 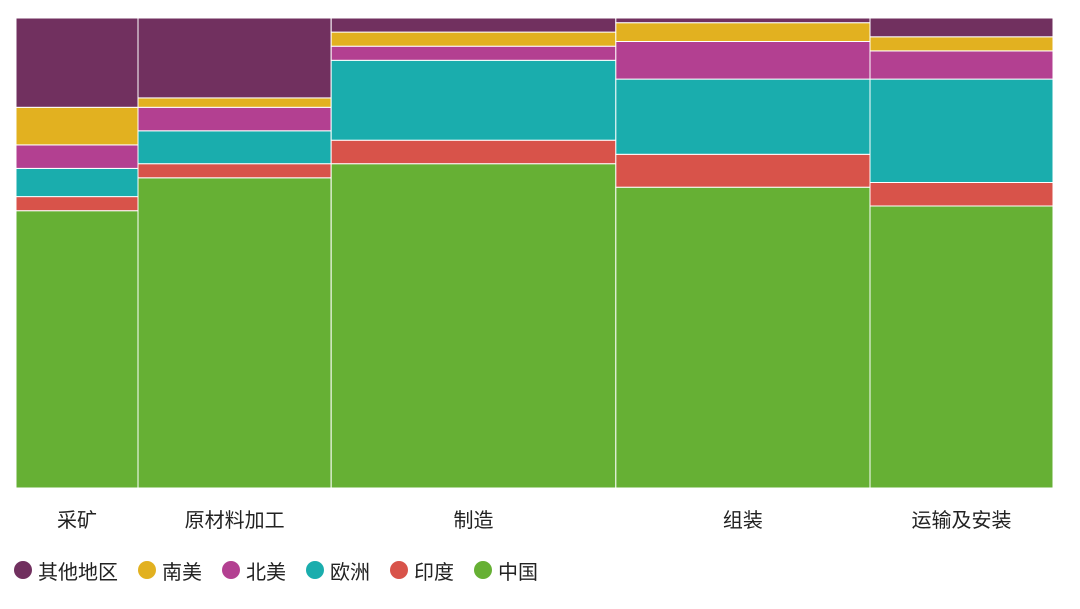 What do you see at coordinates (266, 571) in the screenshot?
I see `legend-label: 北美` at bounding box center [266, 571].